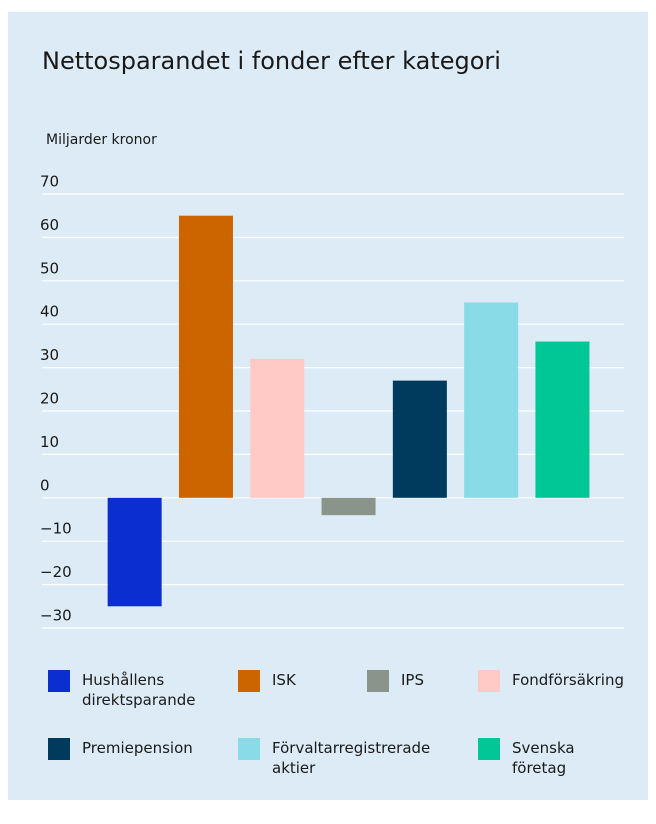 The width and height of the screenshot is (656, 824). Describe the element at coordinates (45, 485) in the screenshot. I see `y-tick-label: 0` at that location.